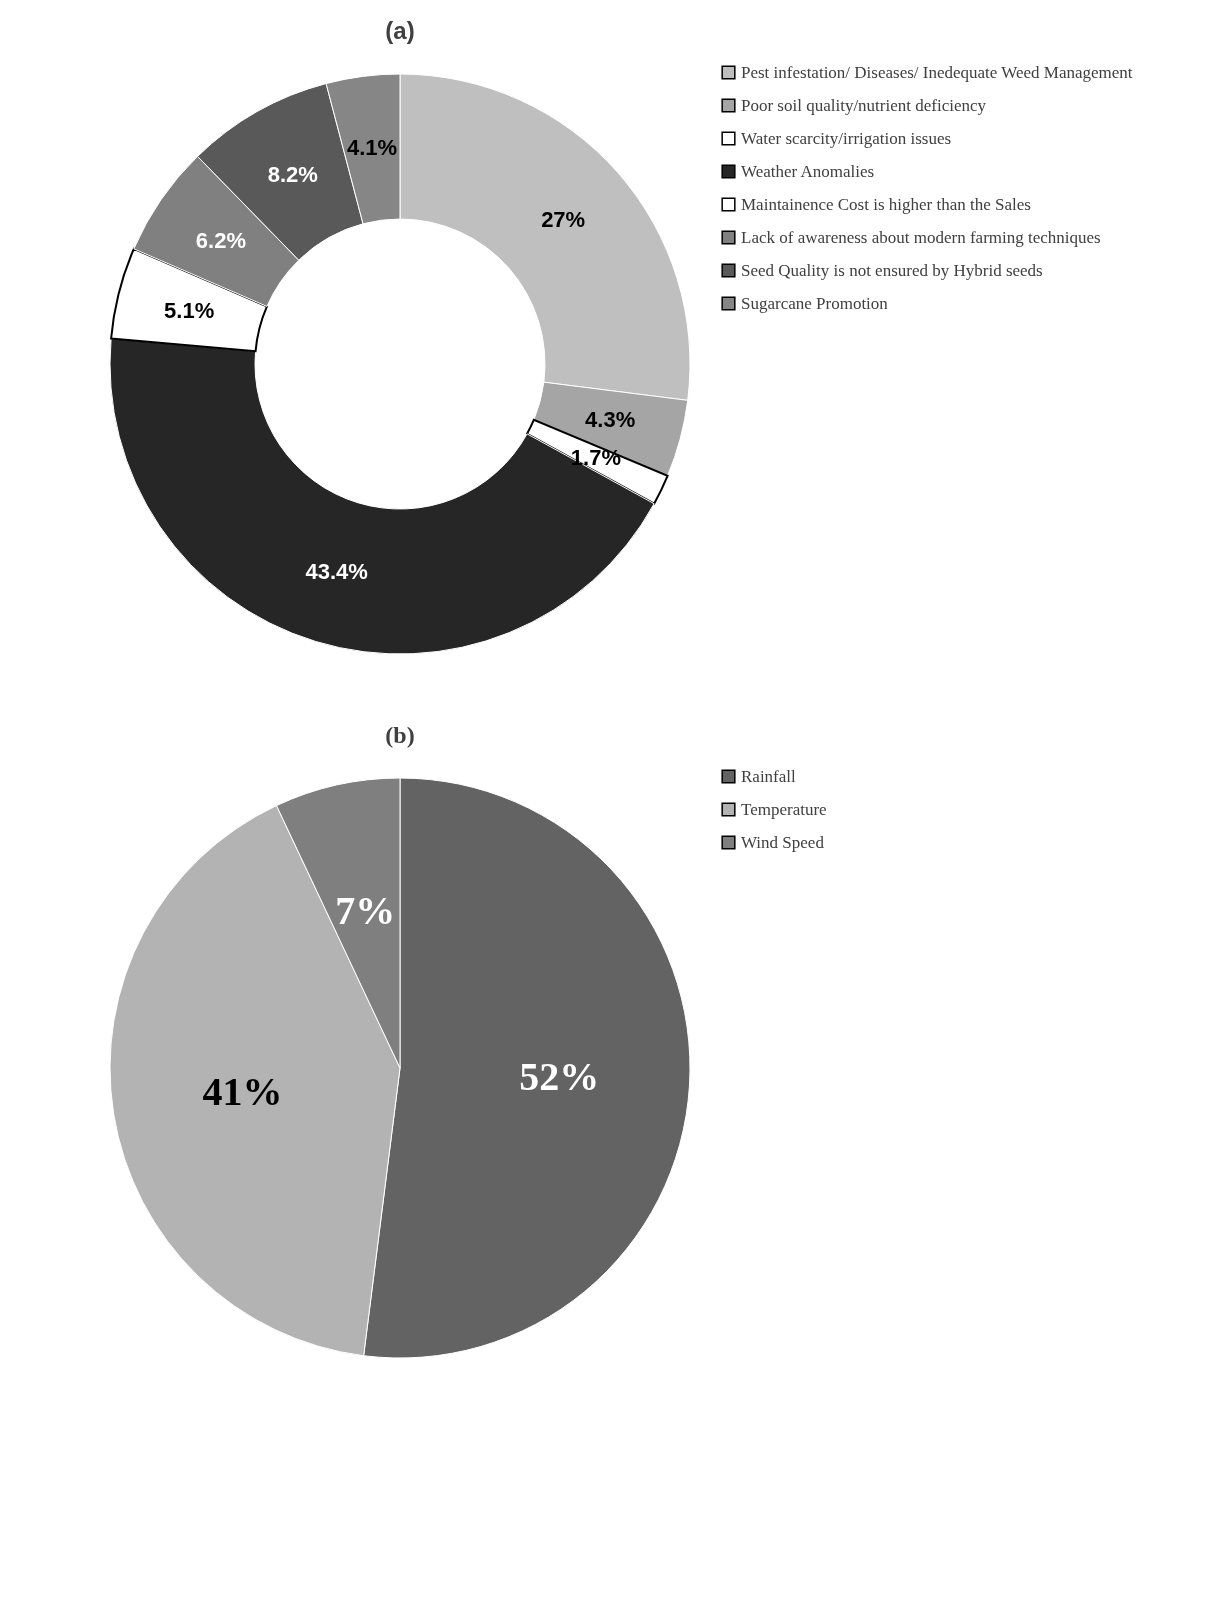 This screenshot has height=1617, width=1230. Describe the element at coordinates (892, 270) in the screenshot. I see `legend-label: Seed Quality is not ensured by Hybrid seeds` at that location.